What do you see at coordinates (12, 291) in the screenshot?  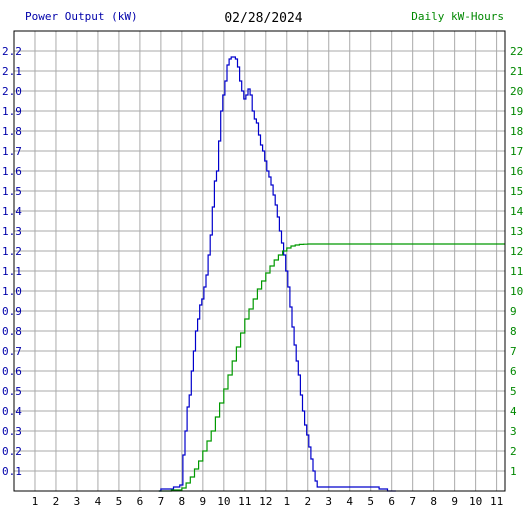 I see `left-y-tick-label: 1.0` at bounding box center [12, 291].